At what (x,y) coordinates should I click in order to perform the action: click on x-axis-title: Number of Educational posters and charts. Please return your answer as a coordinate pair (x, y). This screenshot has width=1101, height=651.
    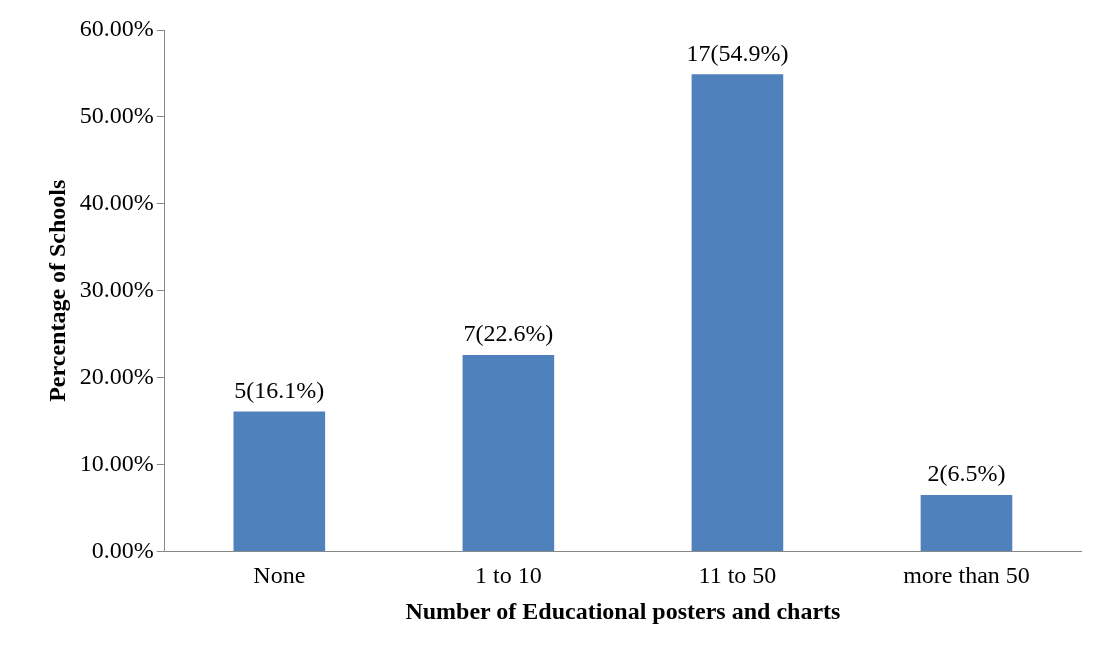
    Looking at the image, I should click on (623, 610).